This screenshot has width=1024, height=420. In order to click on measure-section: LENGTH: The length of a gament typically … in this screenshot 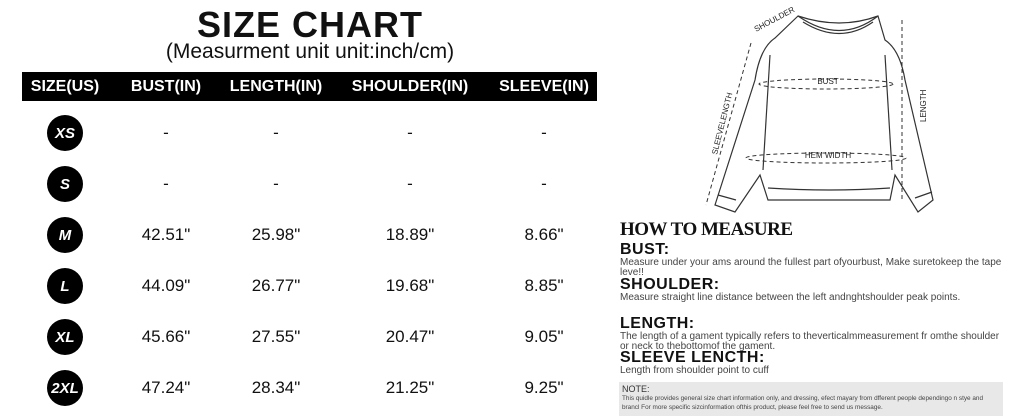, I will do `click(812, 334)`.